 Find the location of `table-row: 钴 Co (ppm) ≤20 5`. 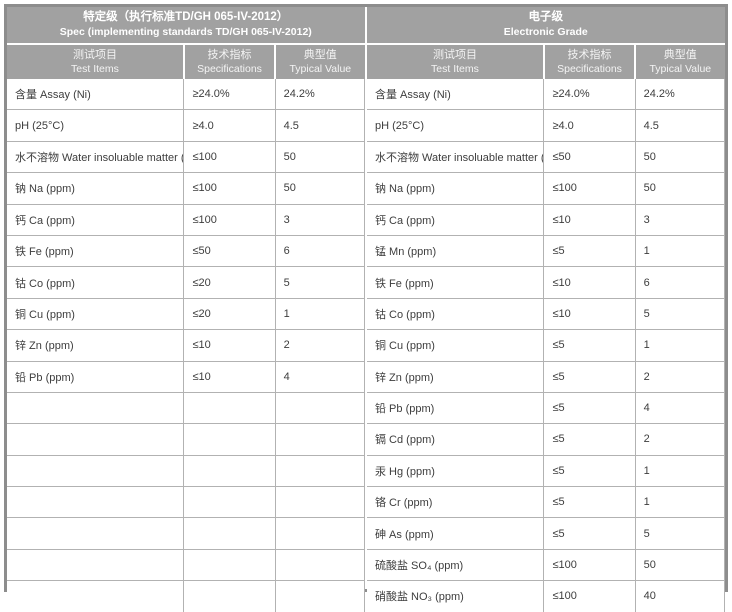

table-row: 钴 Co (ppm) ≤20 5 is located at coordinates (186, 282).